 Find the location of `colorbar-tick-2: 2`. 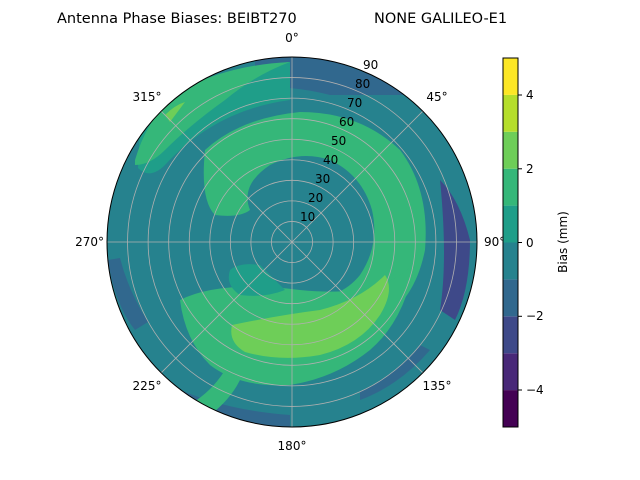

colorbar-tick-2: 2 is located at coordinates (530, 169).